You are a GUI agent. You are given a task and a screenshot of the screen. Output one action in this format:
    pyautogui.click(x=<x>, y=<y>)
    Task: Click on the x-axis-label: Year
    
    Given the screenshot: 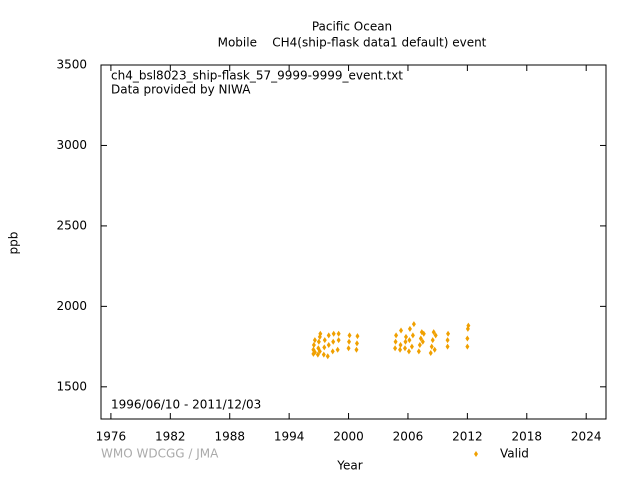 What is the action you would take?
    pyautogui.click(x=349, y=466)
    